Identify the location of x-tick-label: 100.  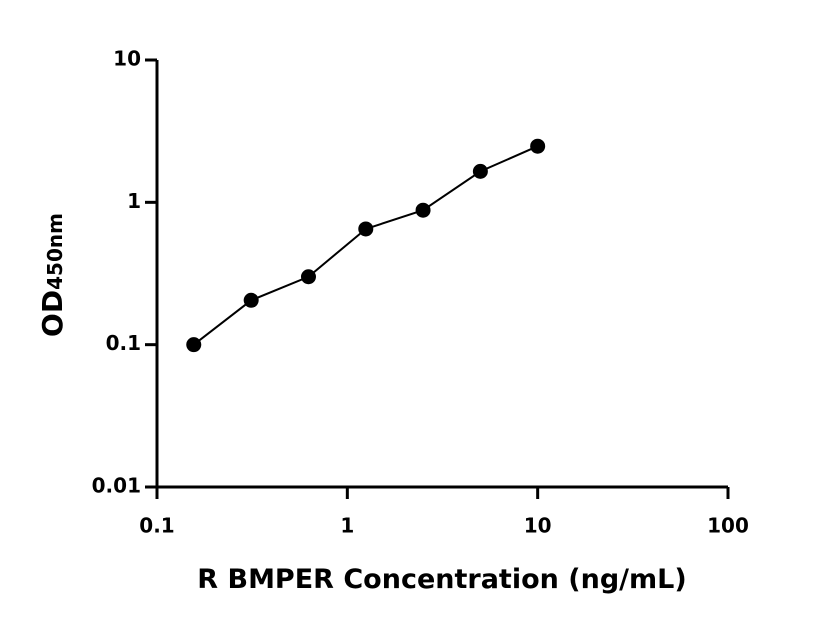
(728, 526).